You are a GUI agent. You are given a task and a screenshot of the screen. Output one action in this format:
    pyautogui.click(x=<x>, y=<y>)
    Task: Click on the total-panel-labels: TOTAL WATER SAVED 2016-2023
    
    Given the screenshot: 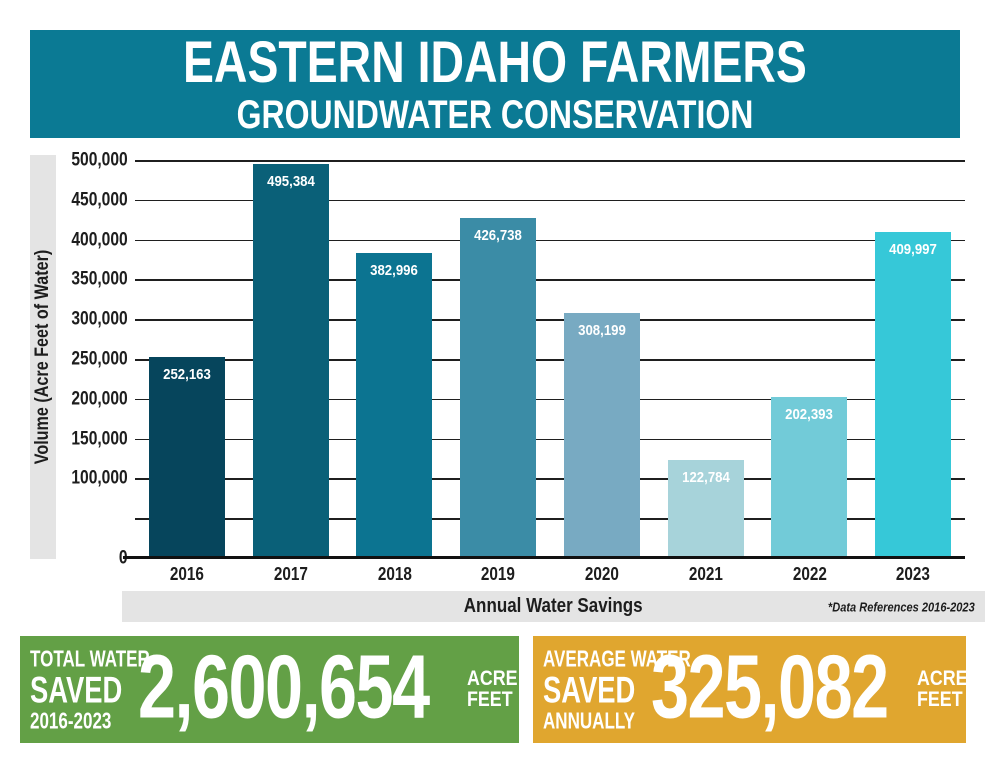 What is the action you would take?
    pyautogui.click(x=90, y=689)
    